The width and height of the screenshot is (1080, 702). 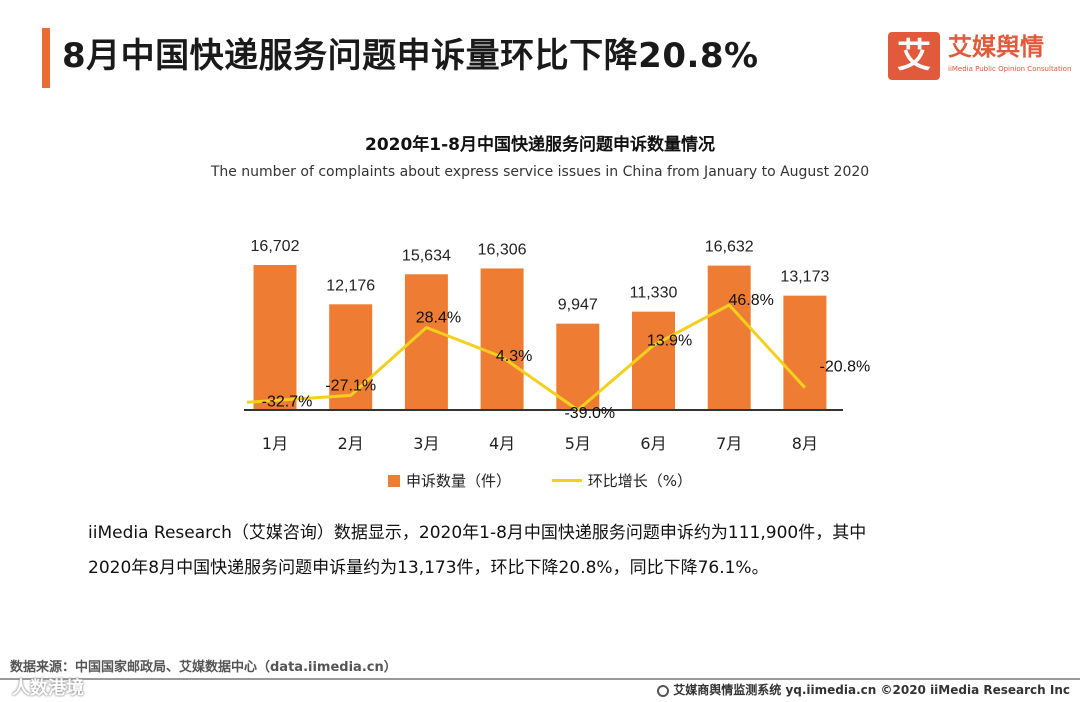 I want to click on growth-label-2: -27.1%, so click(x=350, y=385).